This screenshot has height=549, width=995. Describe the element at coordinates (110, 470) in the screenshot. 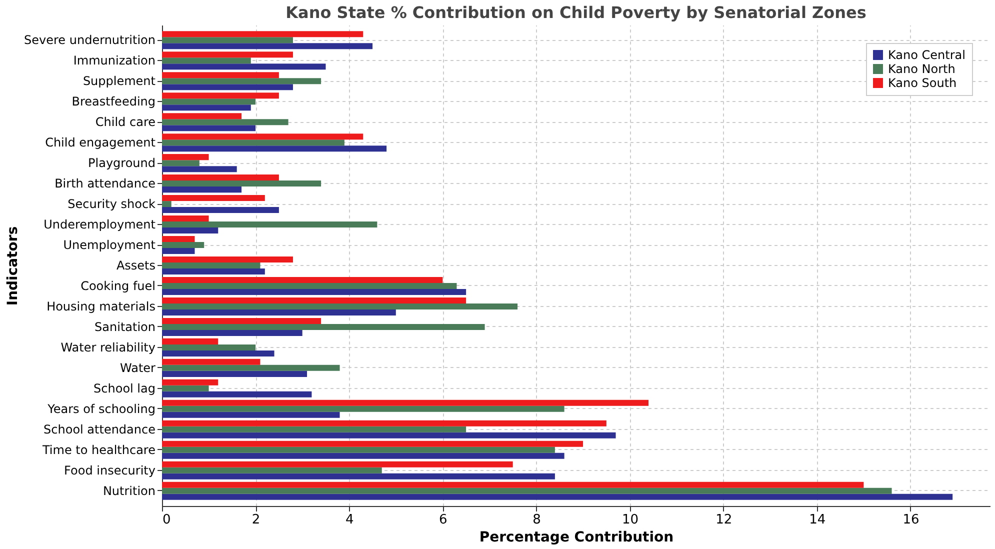

I see `y-tick-label: Food insecurity` at that location.